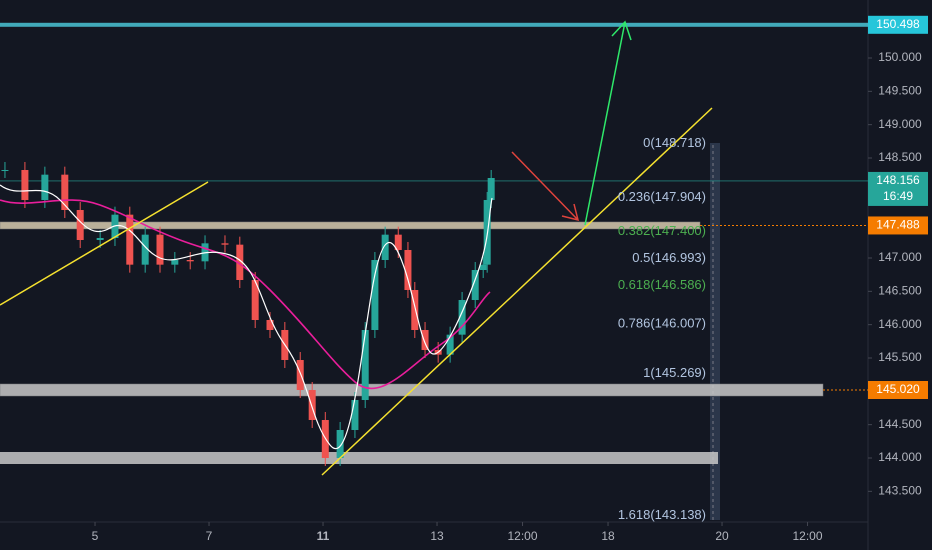 This screenshot has height=550, width=932. I want to click on price-flag-sub: 16:49, so click(898, 196).